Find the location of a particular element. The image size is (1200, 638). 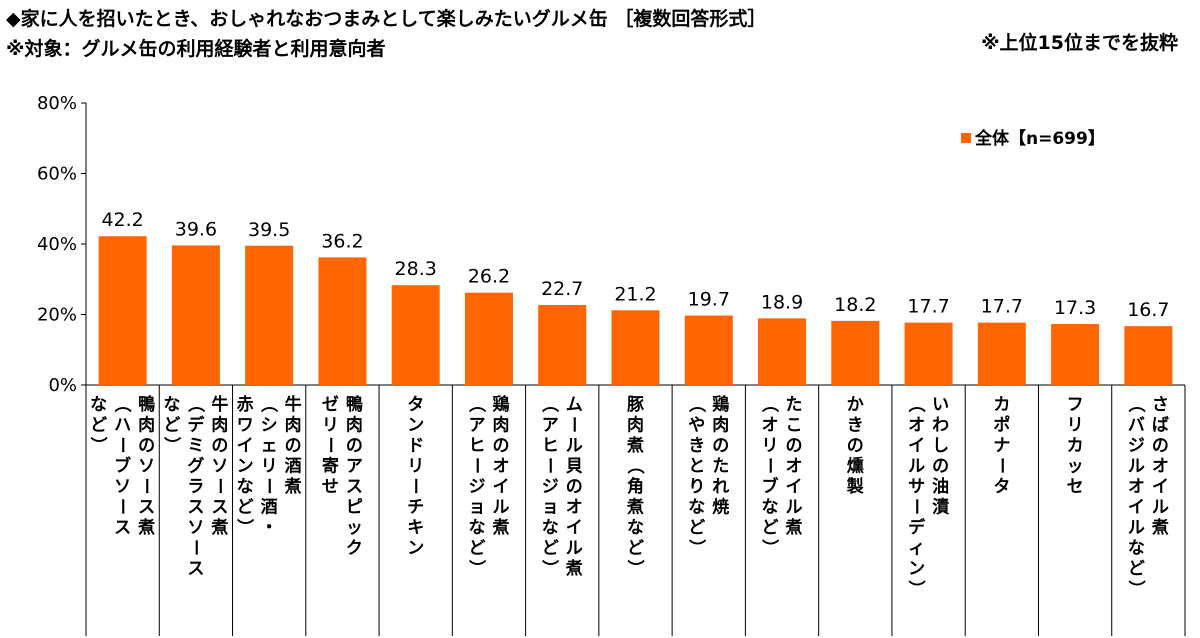

category-label-char: ッ is located at coordinates (354, 528).